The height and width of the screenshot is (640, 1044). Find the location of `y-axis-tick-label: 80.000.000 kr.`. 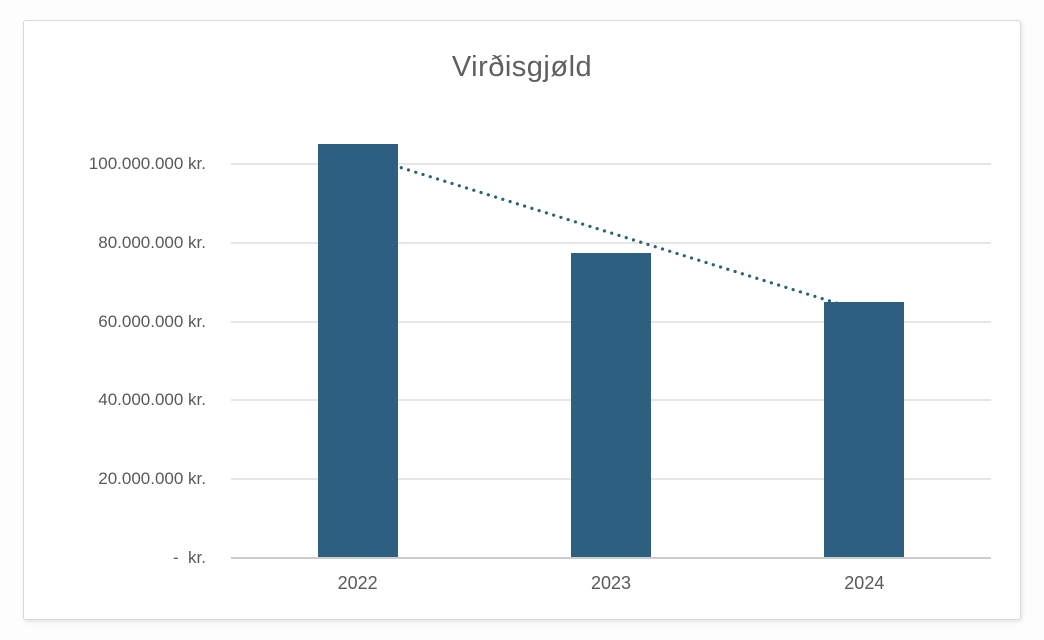

y-axis-tick-label: 80.000.000 kr. is located at coordinates (152, 242).